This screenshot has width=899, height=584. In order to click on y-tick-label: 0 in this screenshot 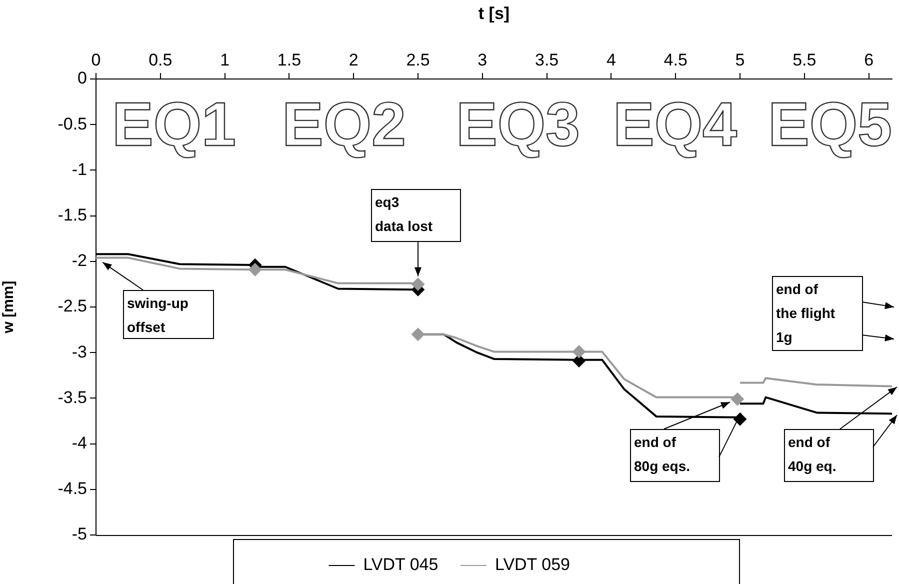, I will do `click(82, 78)`.